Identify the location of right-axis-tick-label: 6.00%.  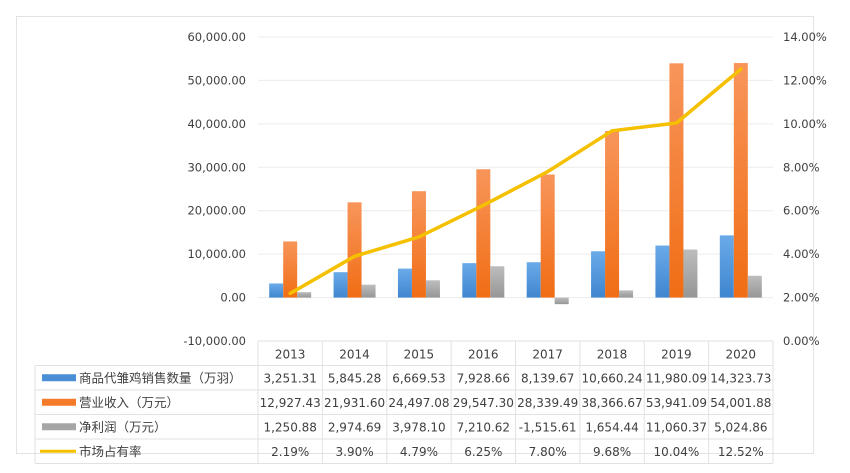
(801, 211).